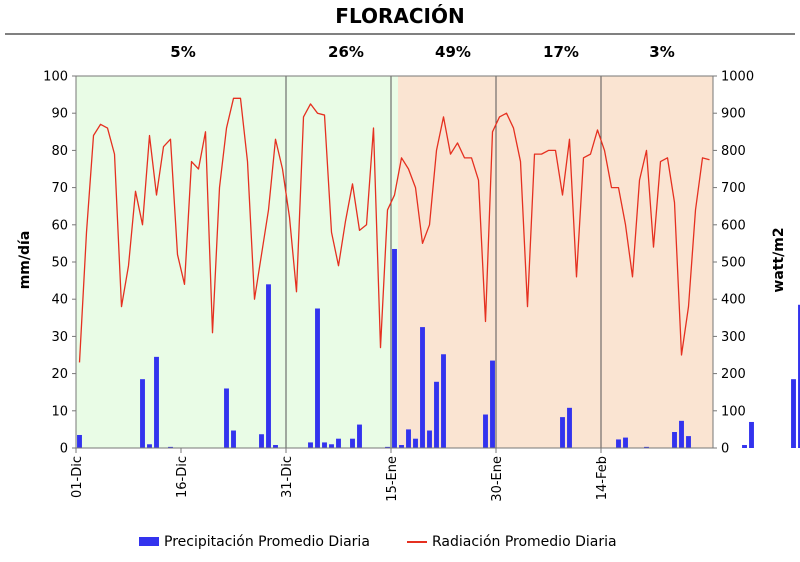  What do you see at coordinates (182, 52) in the screenshot?
I see `period-pct-1: 5%` at bounding box center [182, 52].